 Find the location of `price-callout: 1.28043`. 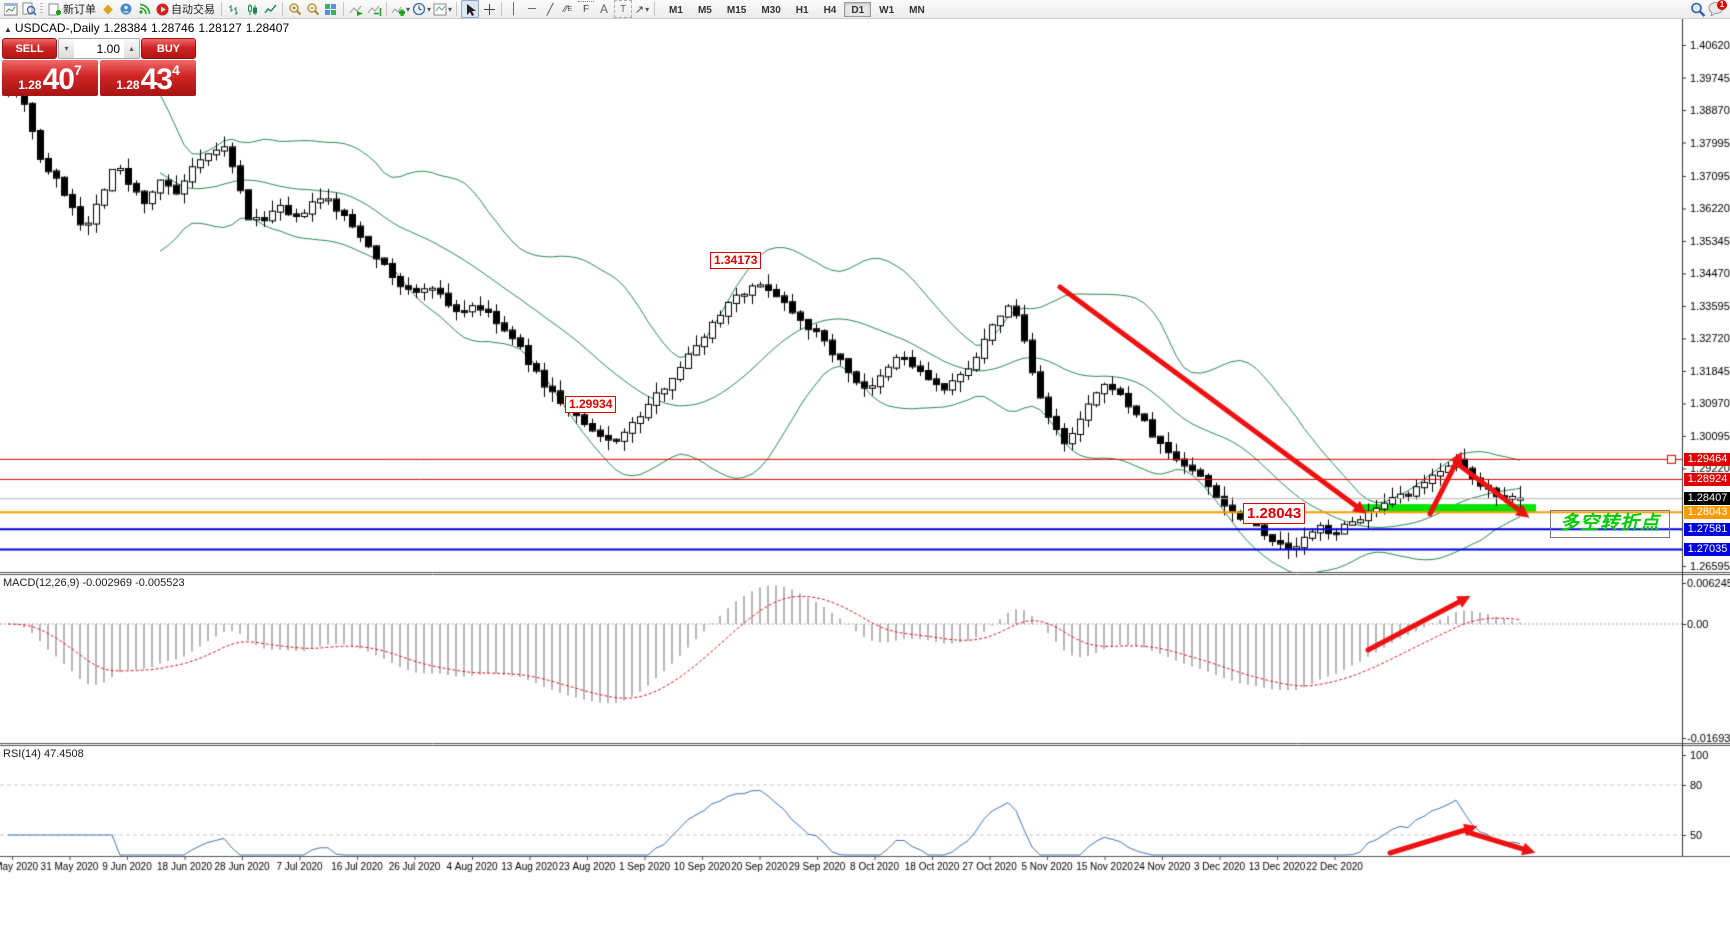

price-callout: 1.28043 is located at coordinates (1274, 513).